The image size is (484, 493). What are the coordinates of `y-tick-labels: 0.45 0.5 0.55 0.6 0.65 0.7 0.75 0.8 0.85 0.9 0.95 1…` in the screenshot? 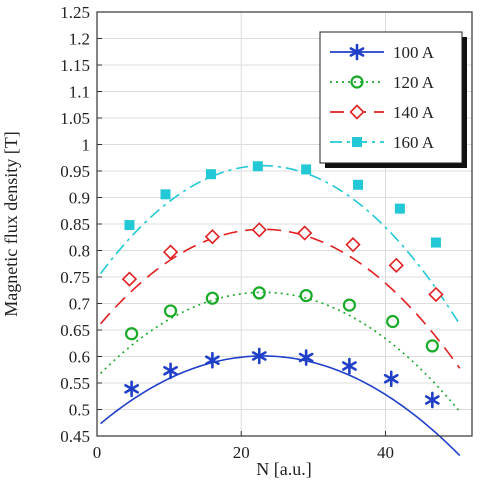 It's located at (75, 224).